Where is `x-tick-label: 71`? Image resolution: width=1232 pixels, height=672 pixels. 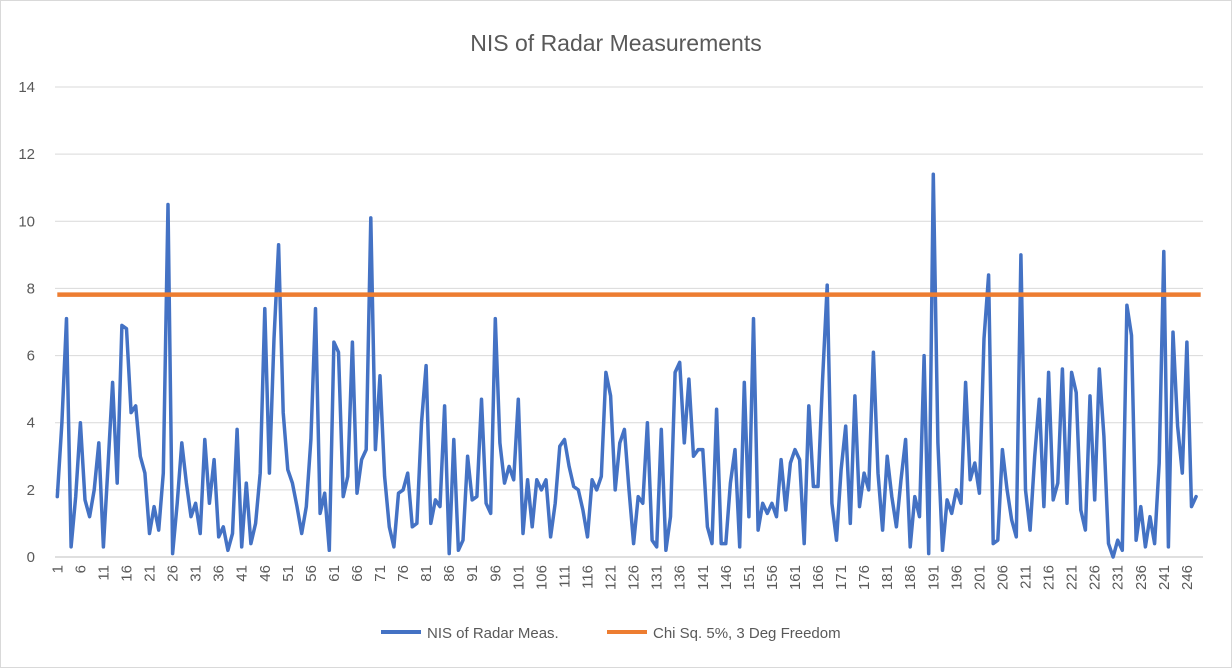 x-tick-label: 71 is located at coordinates (380, 573).